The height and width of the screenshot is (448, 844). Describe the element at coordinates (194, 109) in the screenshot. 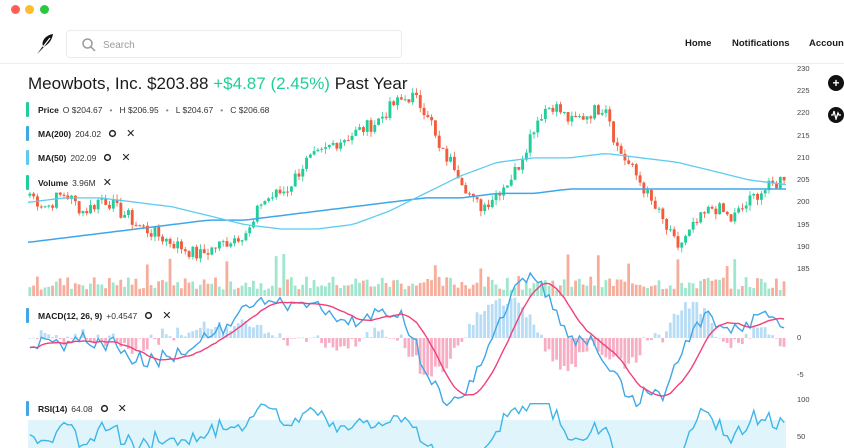

I see `legend-low: L $204.67` at that location.